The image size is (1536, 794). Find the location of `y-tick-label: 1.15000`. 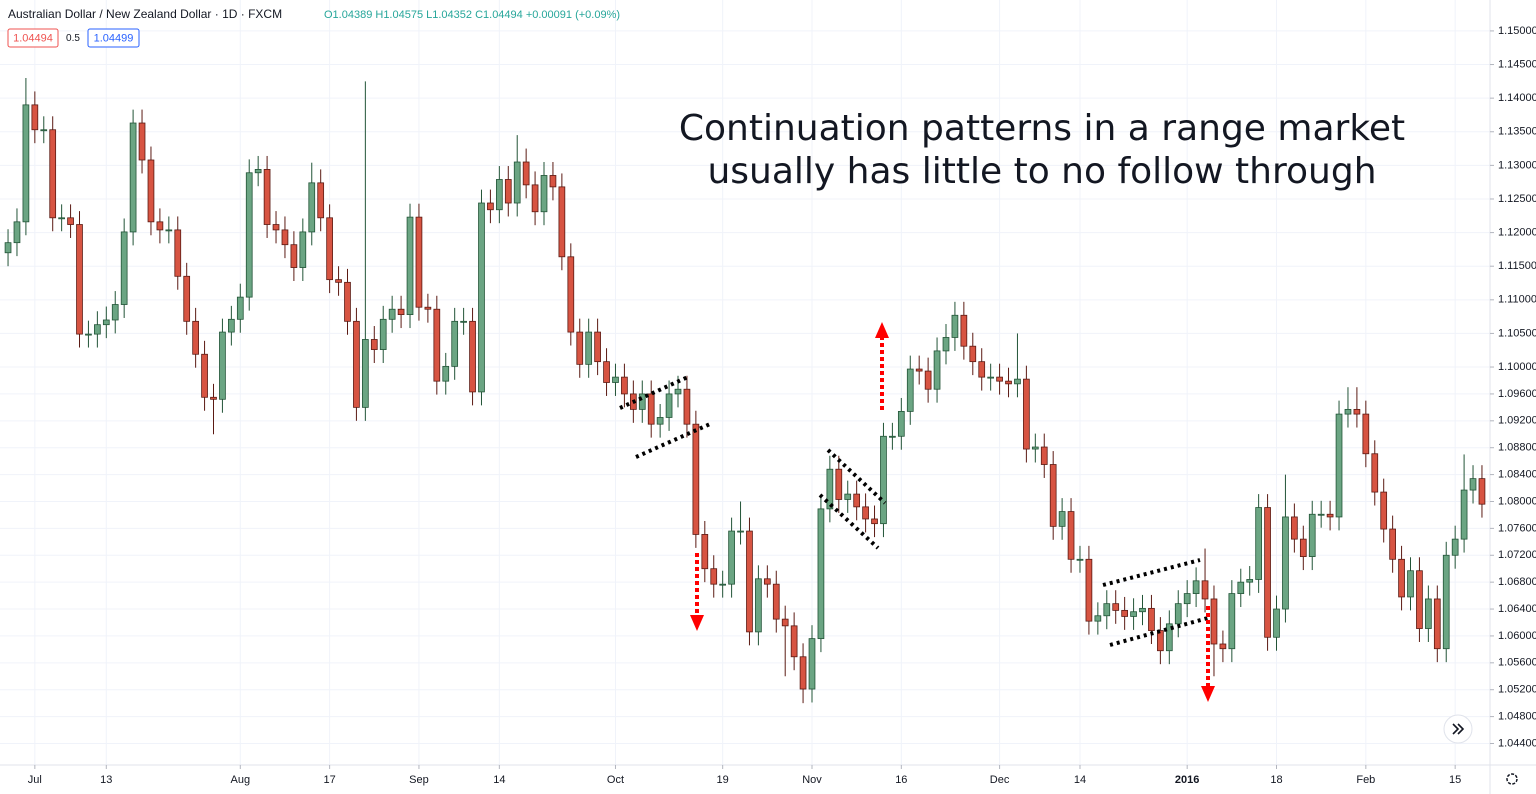

y-tick-label: 1.15000 is located at coordinates (1517, 31).